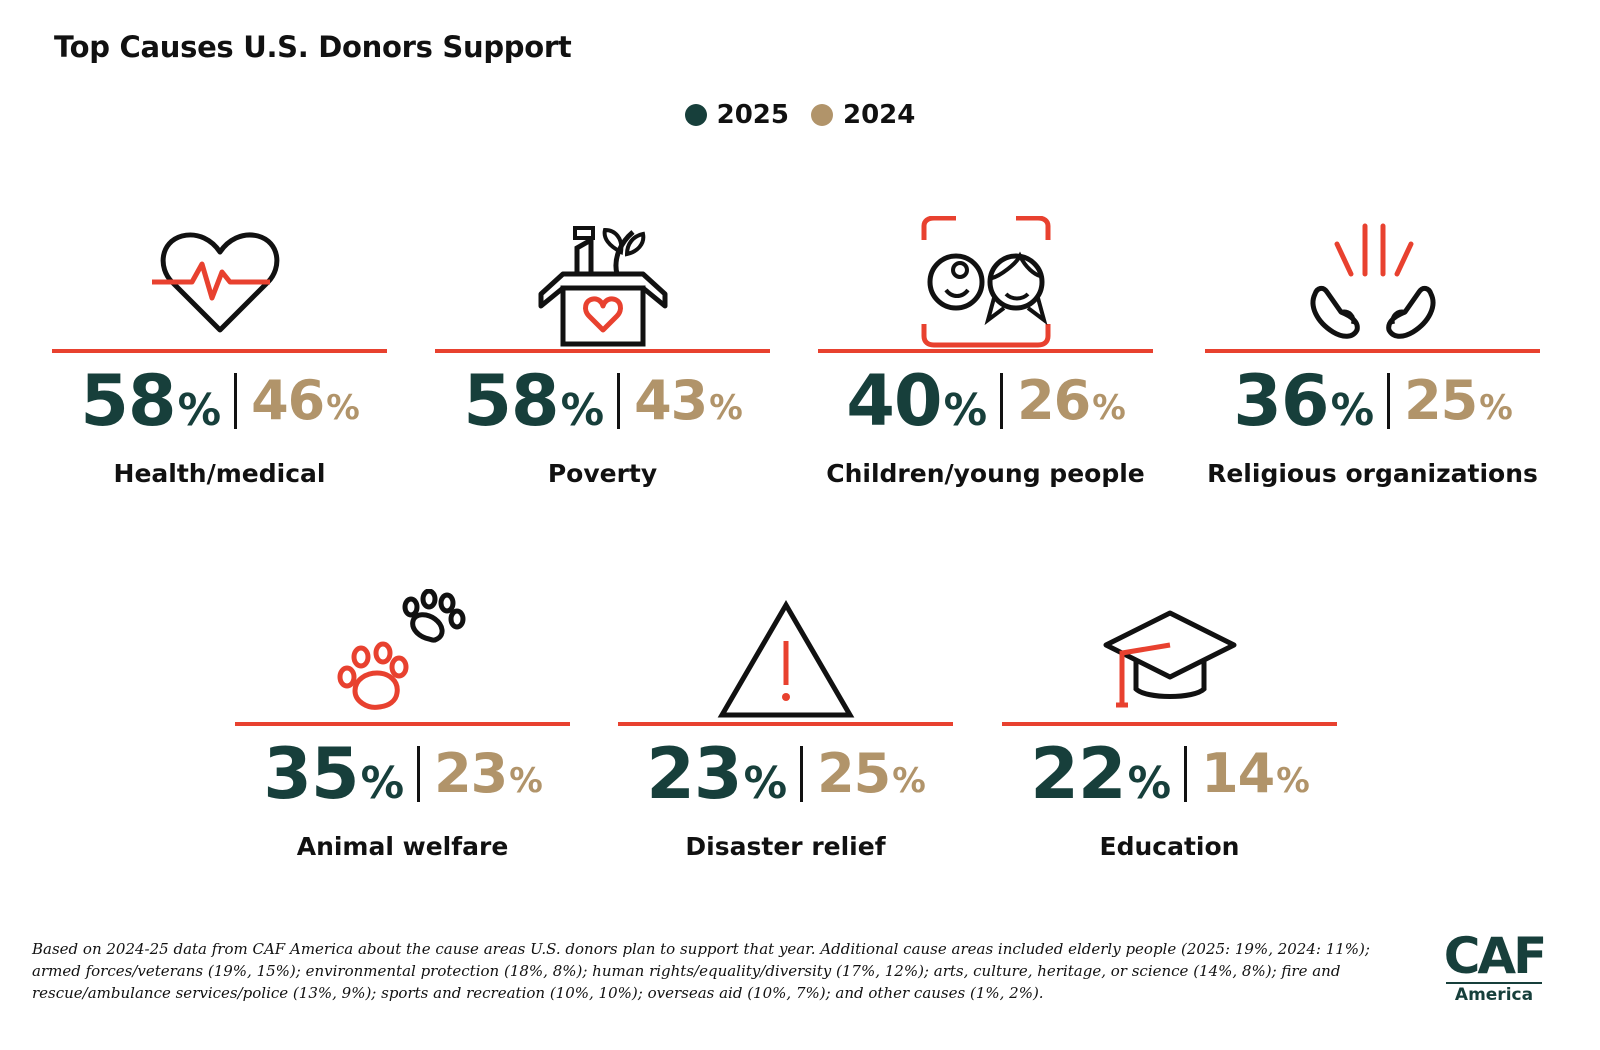 The height and width of the screenshot is (1050, 1600). Describe the element at coordinates (1372, 273) in the screenshot. I see `praying-hands-icon` at that location.